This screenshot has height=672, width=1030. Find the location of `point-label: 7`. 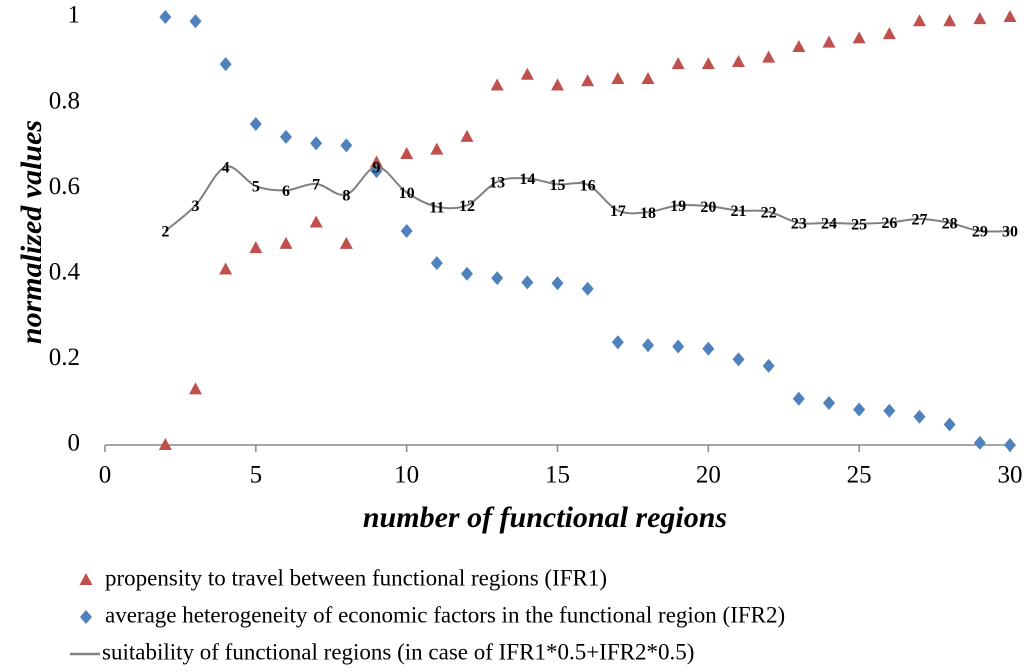

point-label: 7 is located at coordinates (316, 185).